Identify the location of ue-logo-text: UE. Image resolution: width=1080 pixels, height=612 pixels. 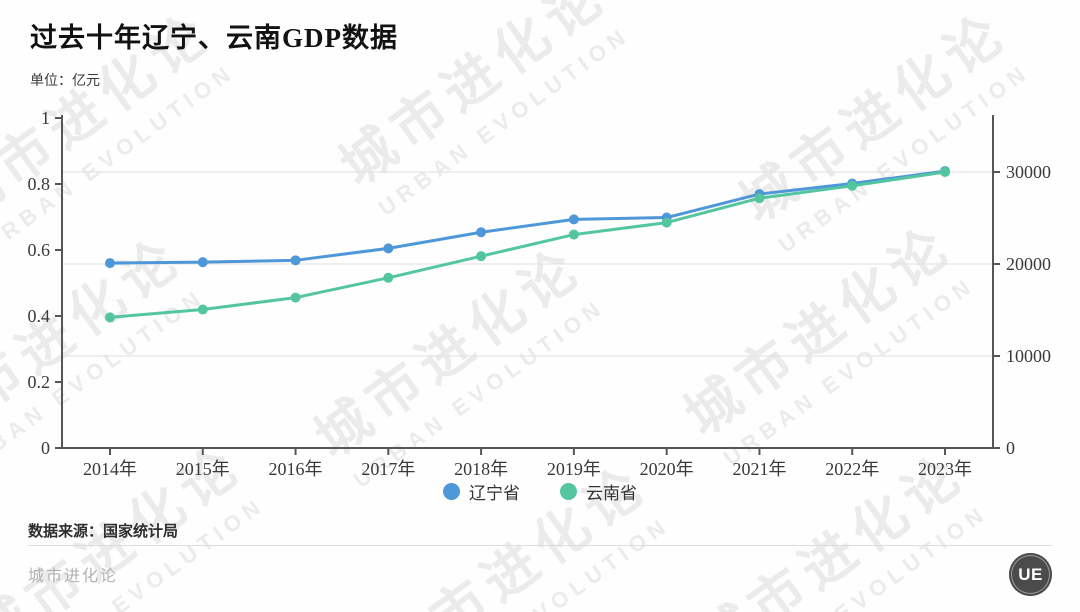
(1030, 574).